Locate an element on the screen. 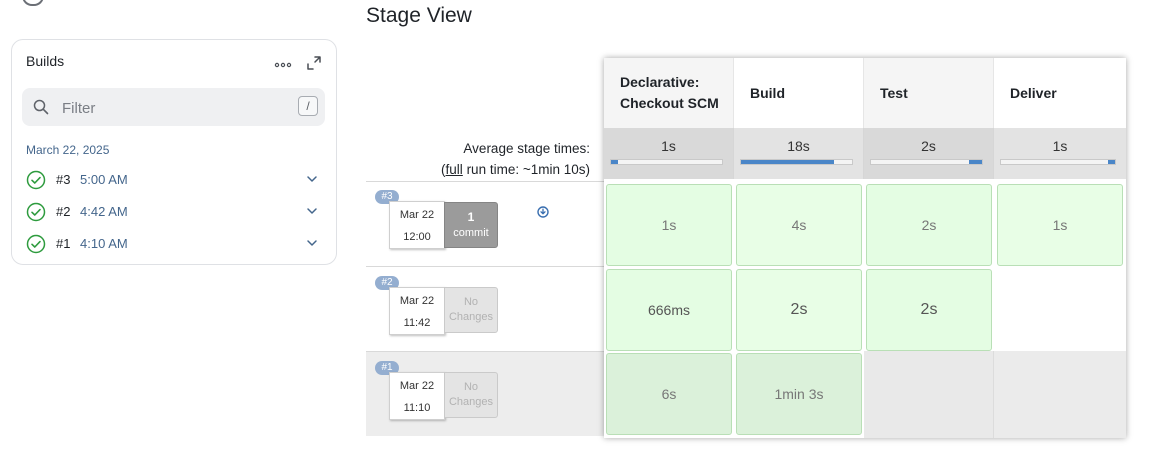  stage-header-deliver: Deliver is located at coordinates (1060, 93).